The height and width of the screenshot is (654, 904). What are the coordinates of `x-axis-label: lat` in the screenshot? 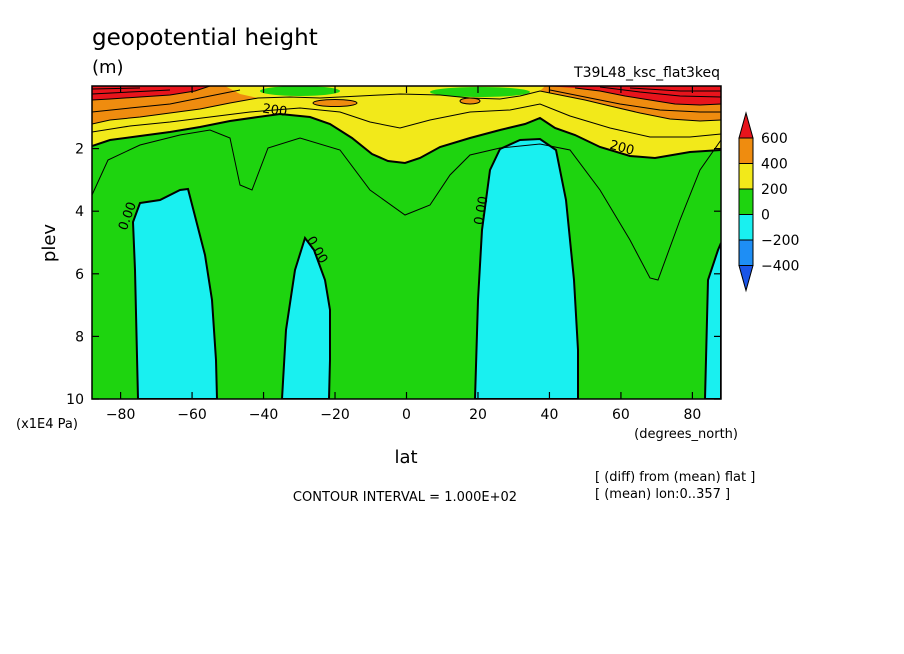 It's located at (405, 457).